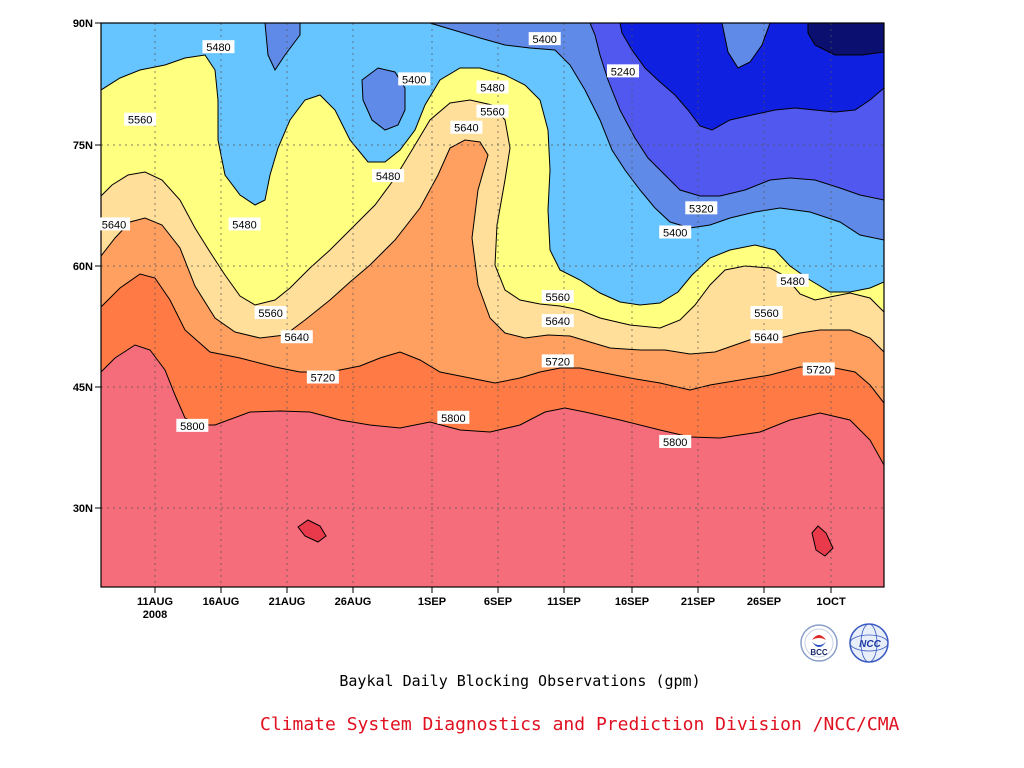 Image resolution: width=1024 pixels, height=768 pixels. I want to click on svg-text: 5320, so click(701, 209).